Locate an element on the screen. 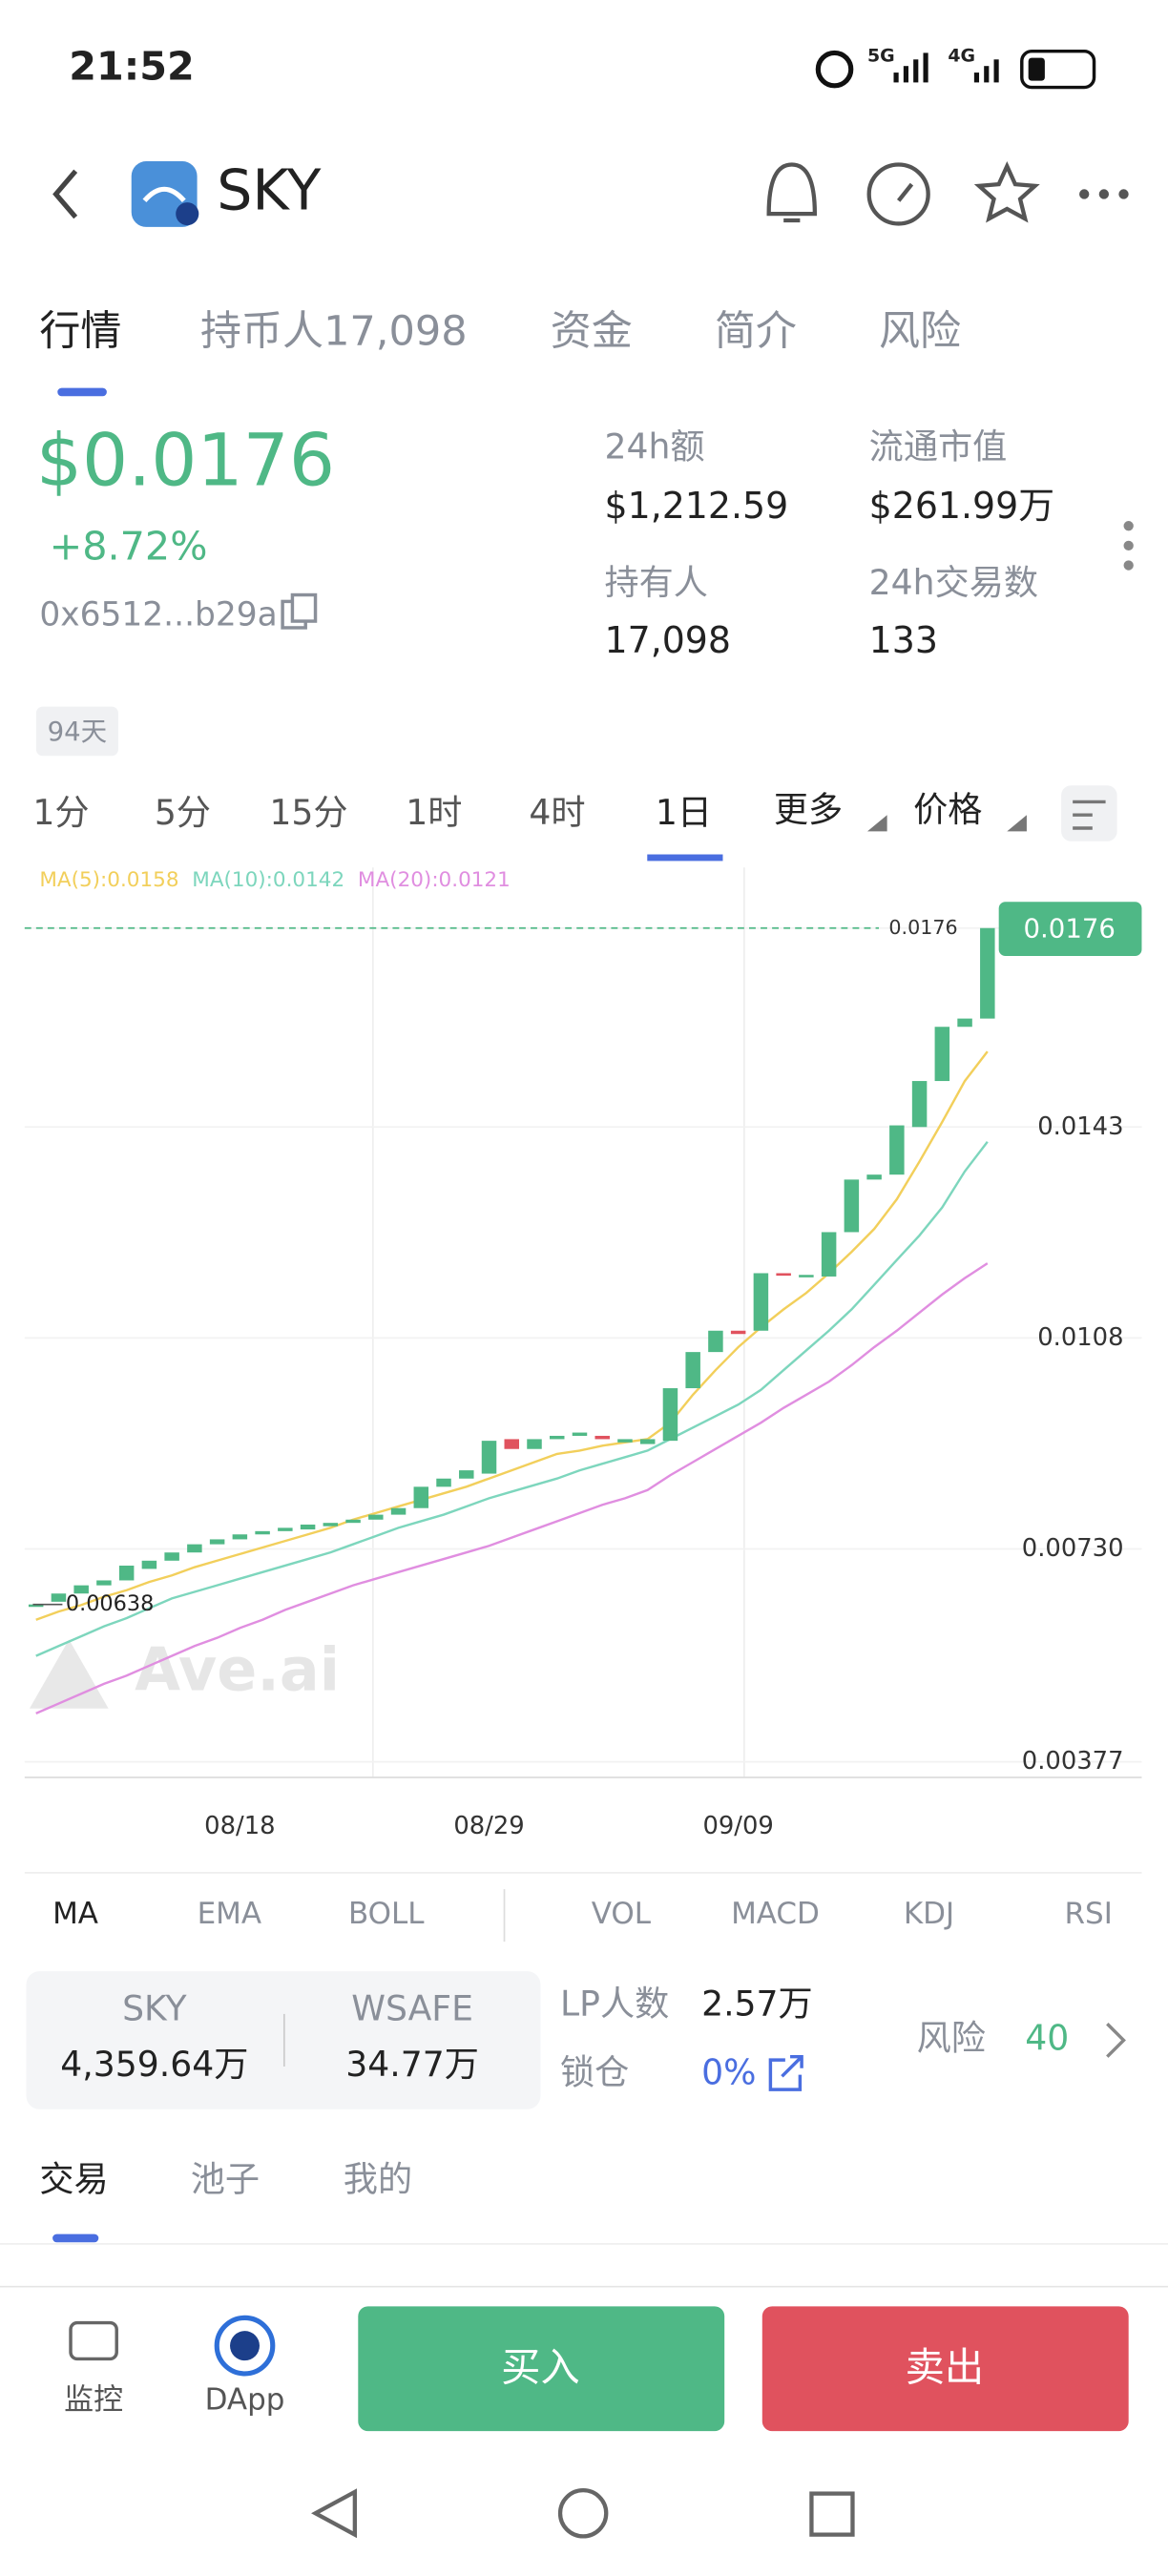  nav-label: 监控 is located at coordinates (93, 2400).